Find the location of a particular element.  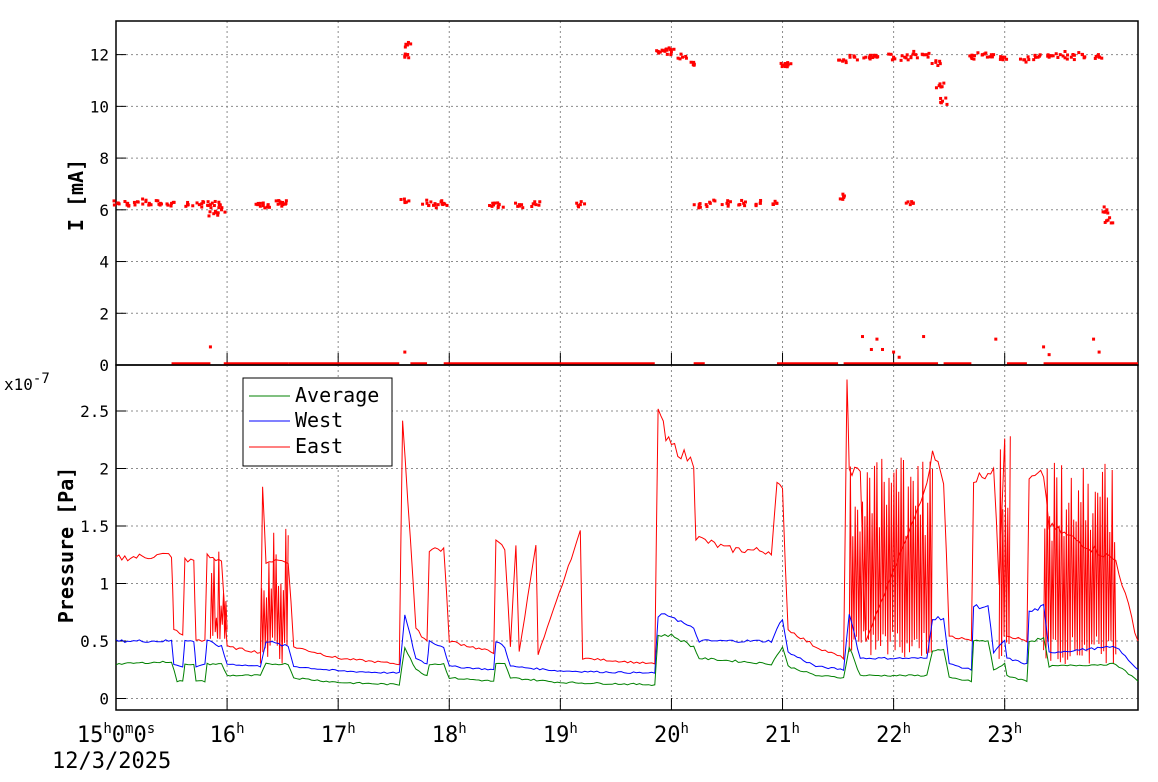

time-label-22: 22h is located at coordinates (893, 734).